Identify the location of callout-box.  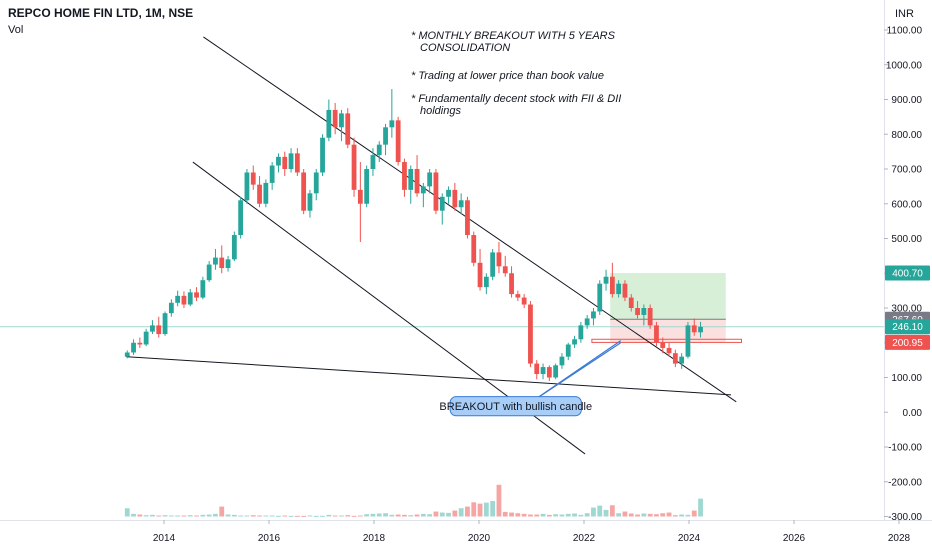
(515, 406).